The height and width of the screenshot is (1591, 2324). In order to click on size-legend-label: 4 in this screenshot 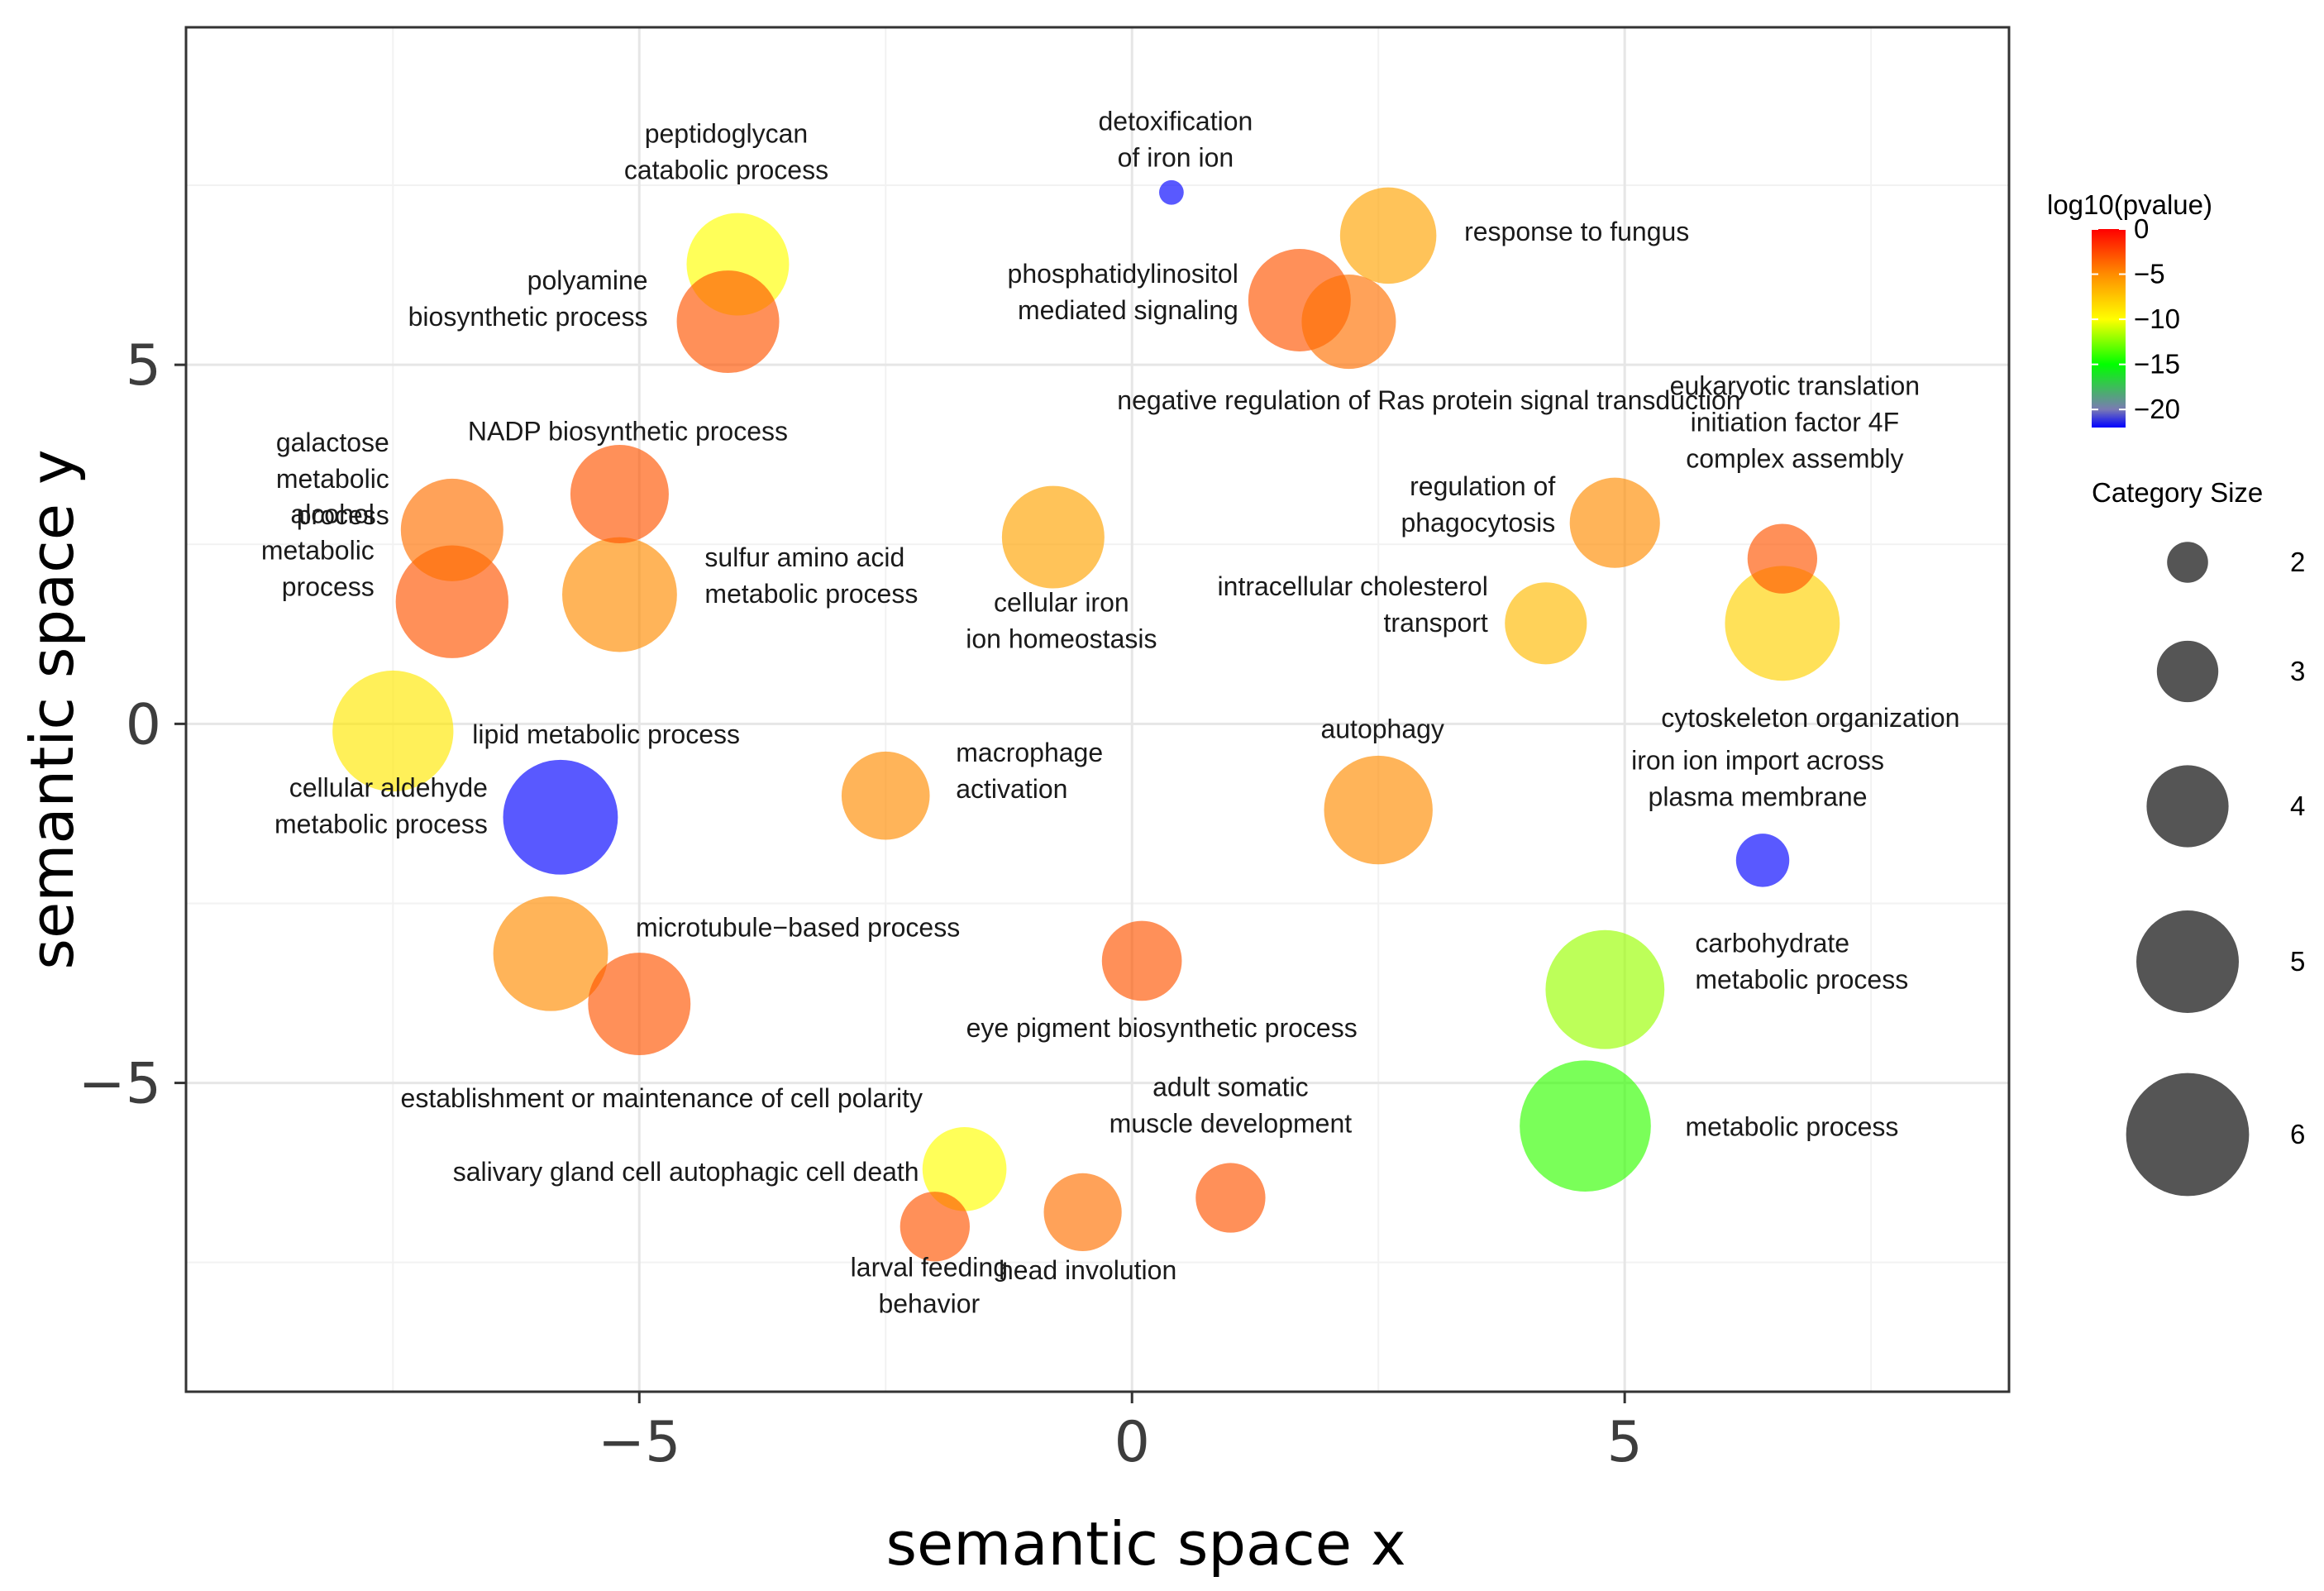, I will do `click(2297, 806)`.